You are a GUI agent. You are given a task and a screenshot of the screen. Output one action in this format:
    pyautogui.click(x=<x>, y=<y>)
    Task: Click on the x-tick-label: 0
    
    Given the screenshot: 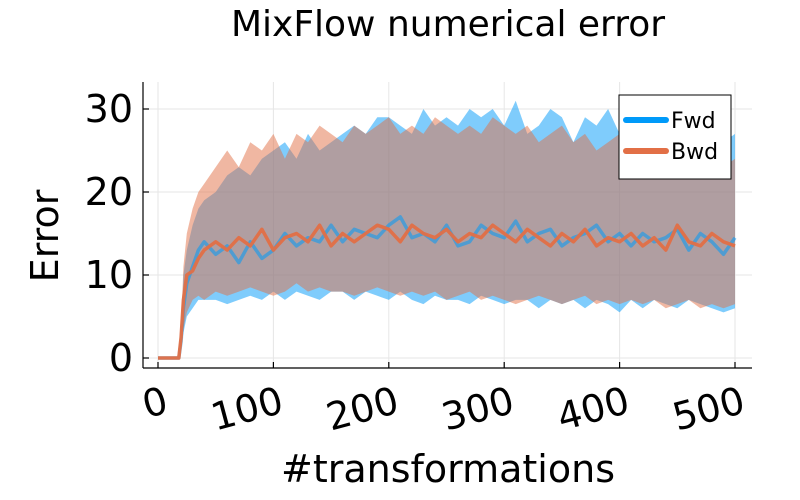 What is the action you would take?
    pyautogui.click(x=155, y=402)
    